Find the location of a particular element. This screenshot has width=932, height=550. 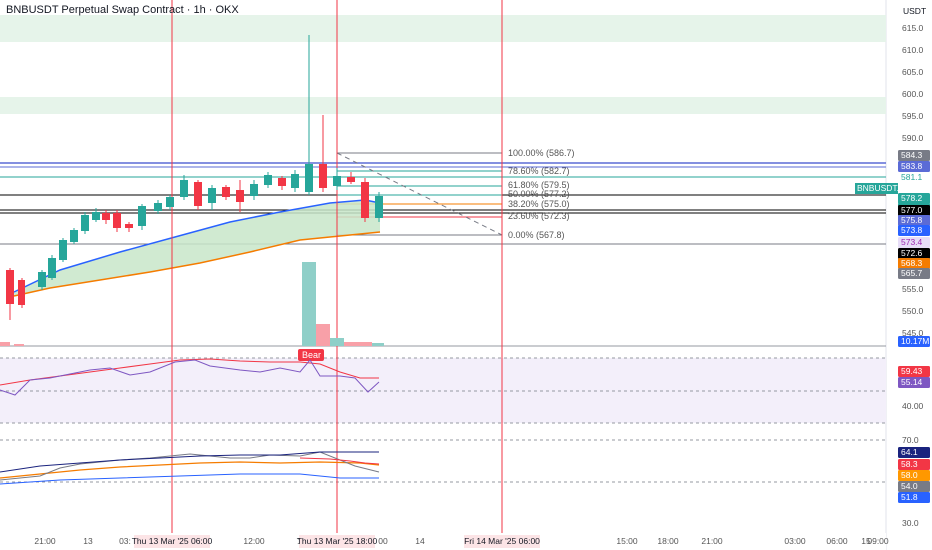

ema-slow-line is located at coordinates (197, 264).